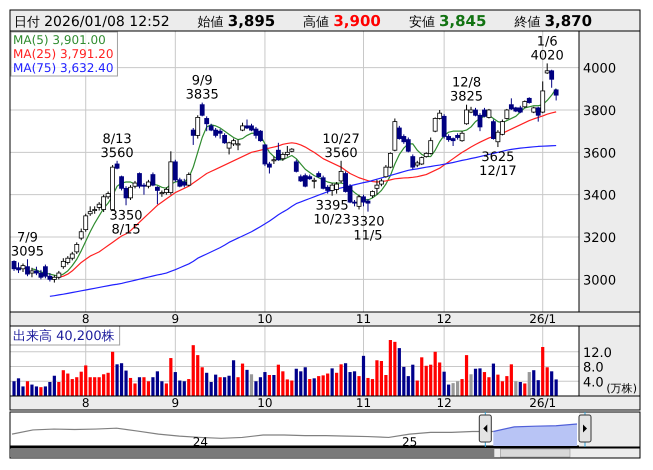 Image resolution: width=653 pixels, height=470 pixels. What do you see at coordinates (599, 69) in the screenshot?
I see `y-tick-label: 4000` at bounding box center [599, 69].